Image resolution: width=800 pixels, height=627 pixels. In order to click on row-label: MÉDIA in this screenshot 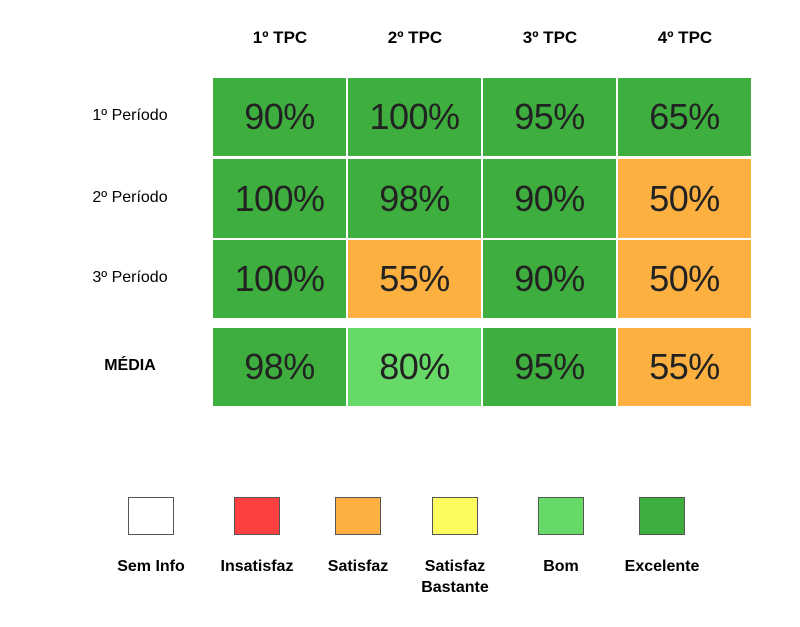, I will do `click(130, 365)`.